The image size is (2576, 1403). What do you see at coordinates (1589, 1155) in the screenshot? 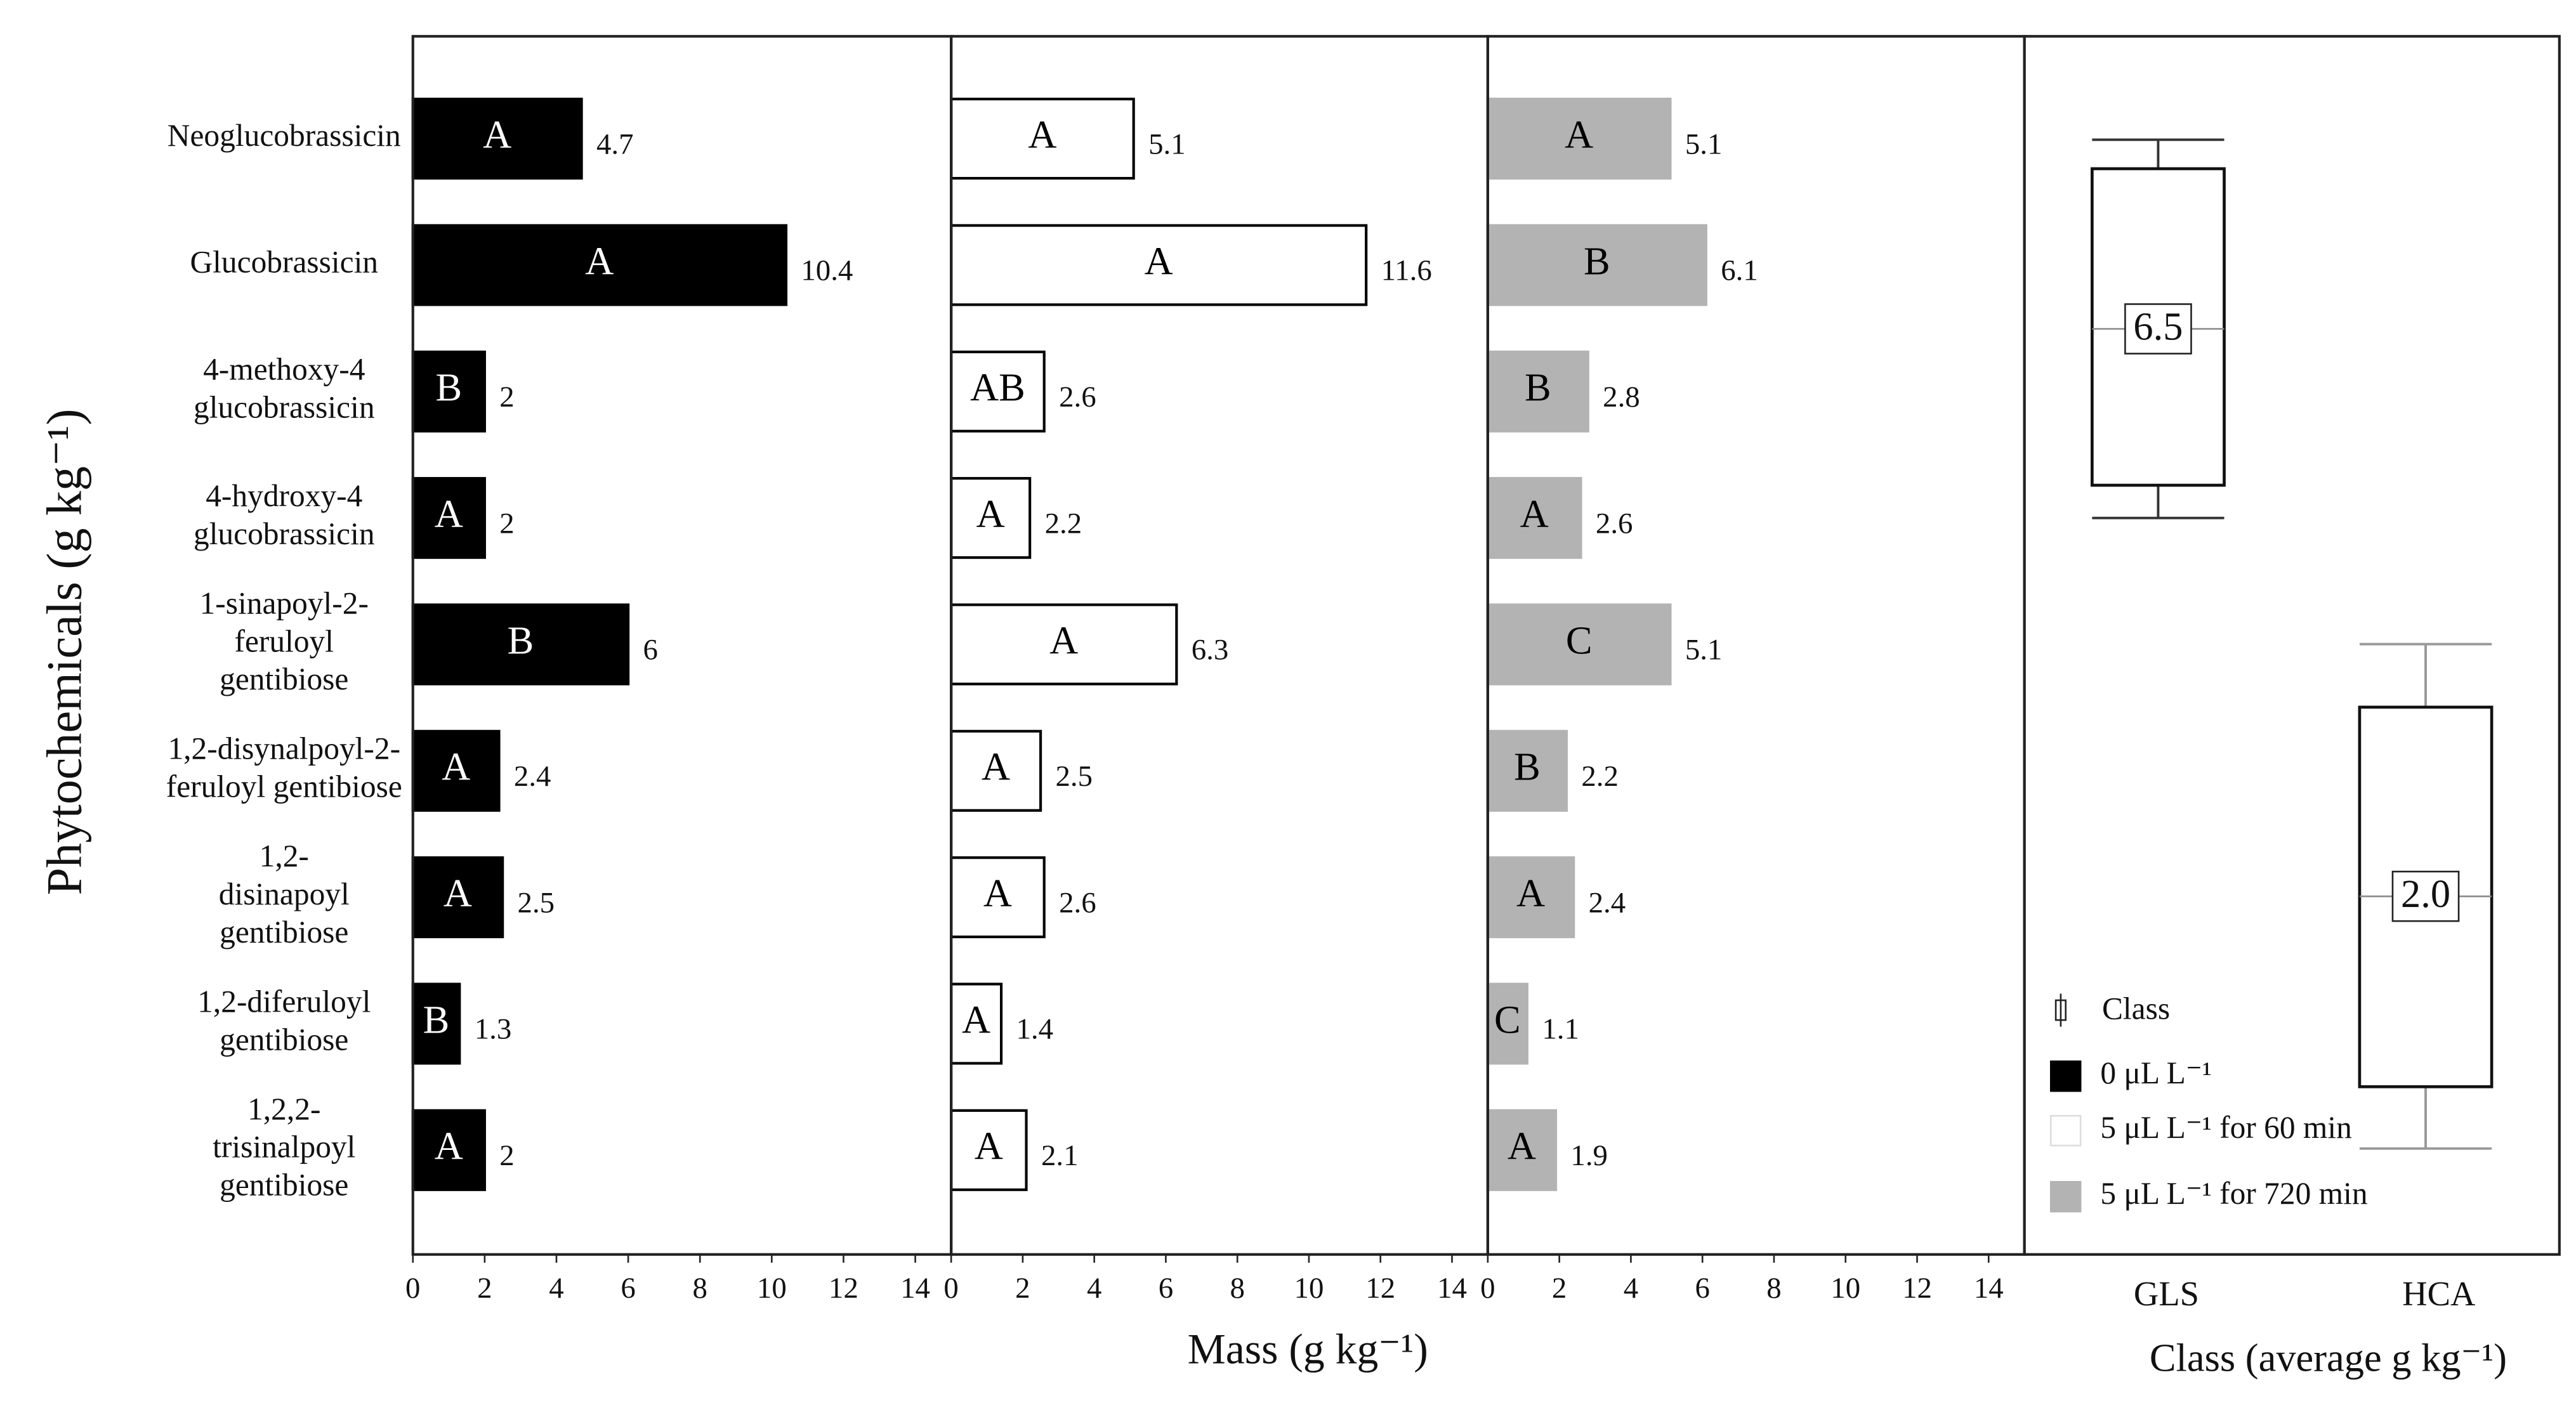
I see `value-label: 1.9` at bounding box center [1589, 1155].